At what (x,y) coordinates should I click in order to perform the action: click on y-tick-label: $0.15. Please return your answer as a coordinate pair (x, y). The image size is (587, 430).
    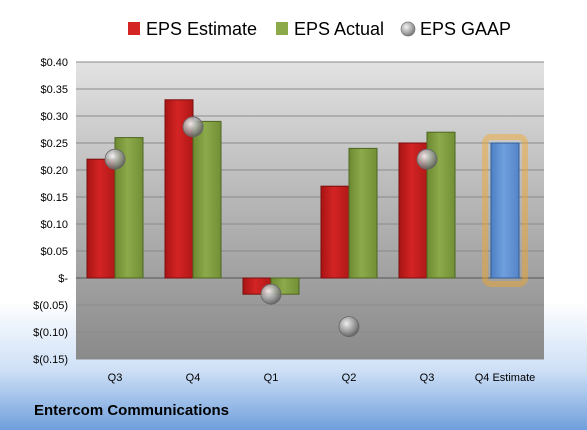
    Looking at the image, I should click on (54, 198).